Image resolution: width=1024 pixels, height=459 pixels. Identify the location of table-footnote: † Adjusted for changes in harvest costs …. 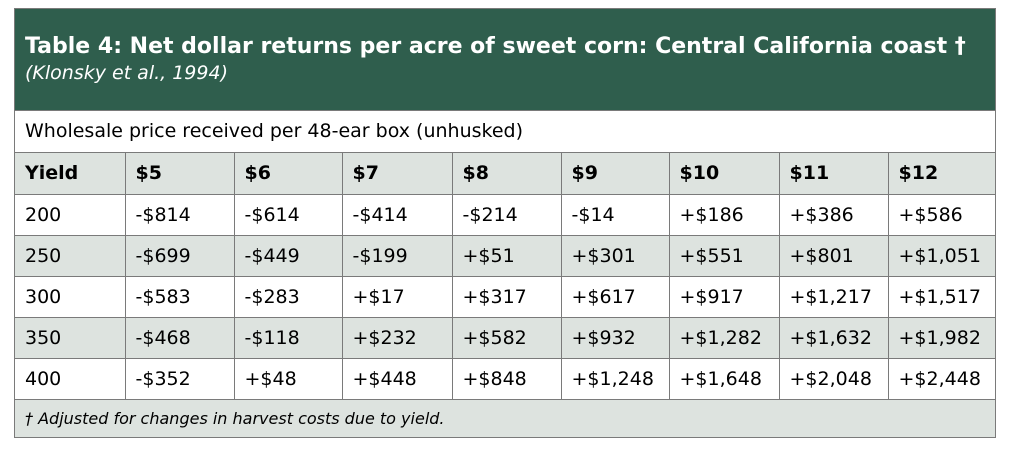
(505, 418).